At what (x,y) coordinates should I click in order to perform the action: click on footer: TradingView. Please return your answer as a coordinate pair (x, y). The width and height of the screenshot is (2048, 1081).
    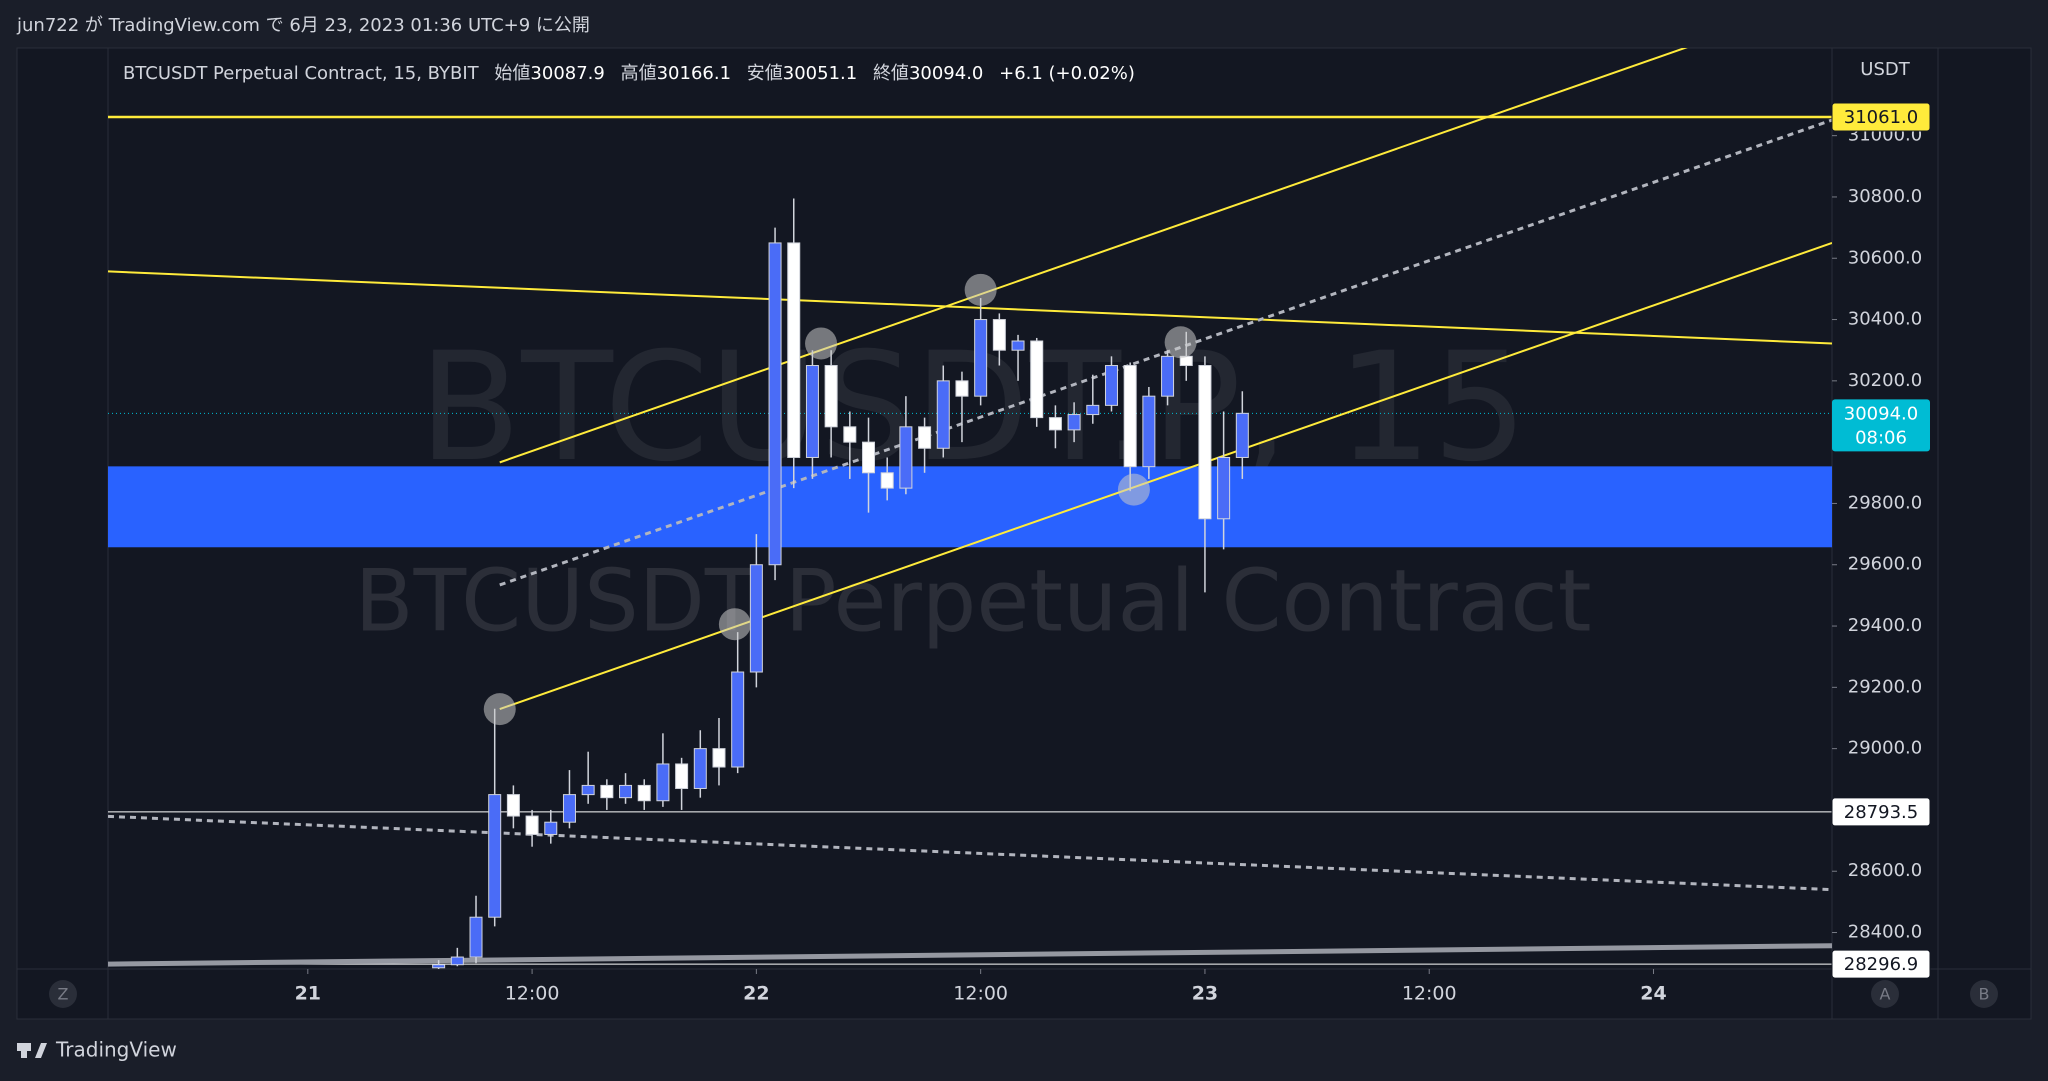
    Looking at the image, I should click on (116, 1050).